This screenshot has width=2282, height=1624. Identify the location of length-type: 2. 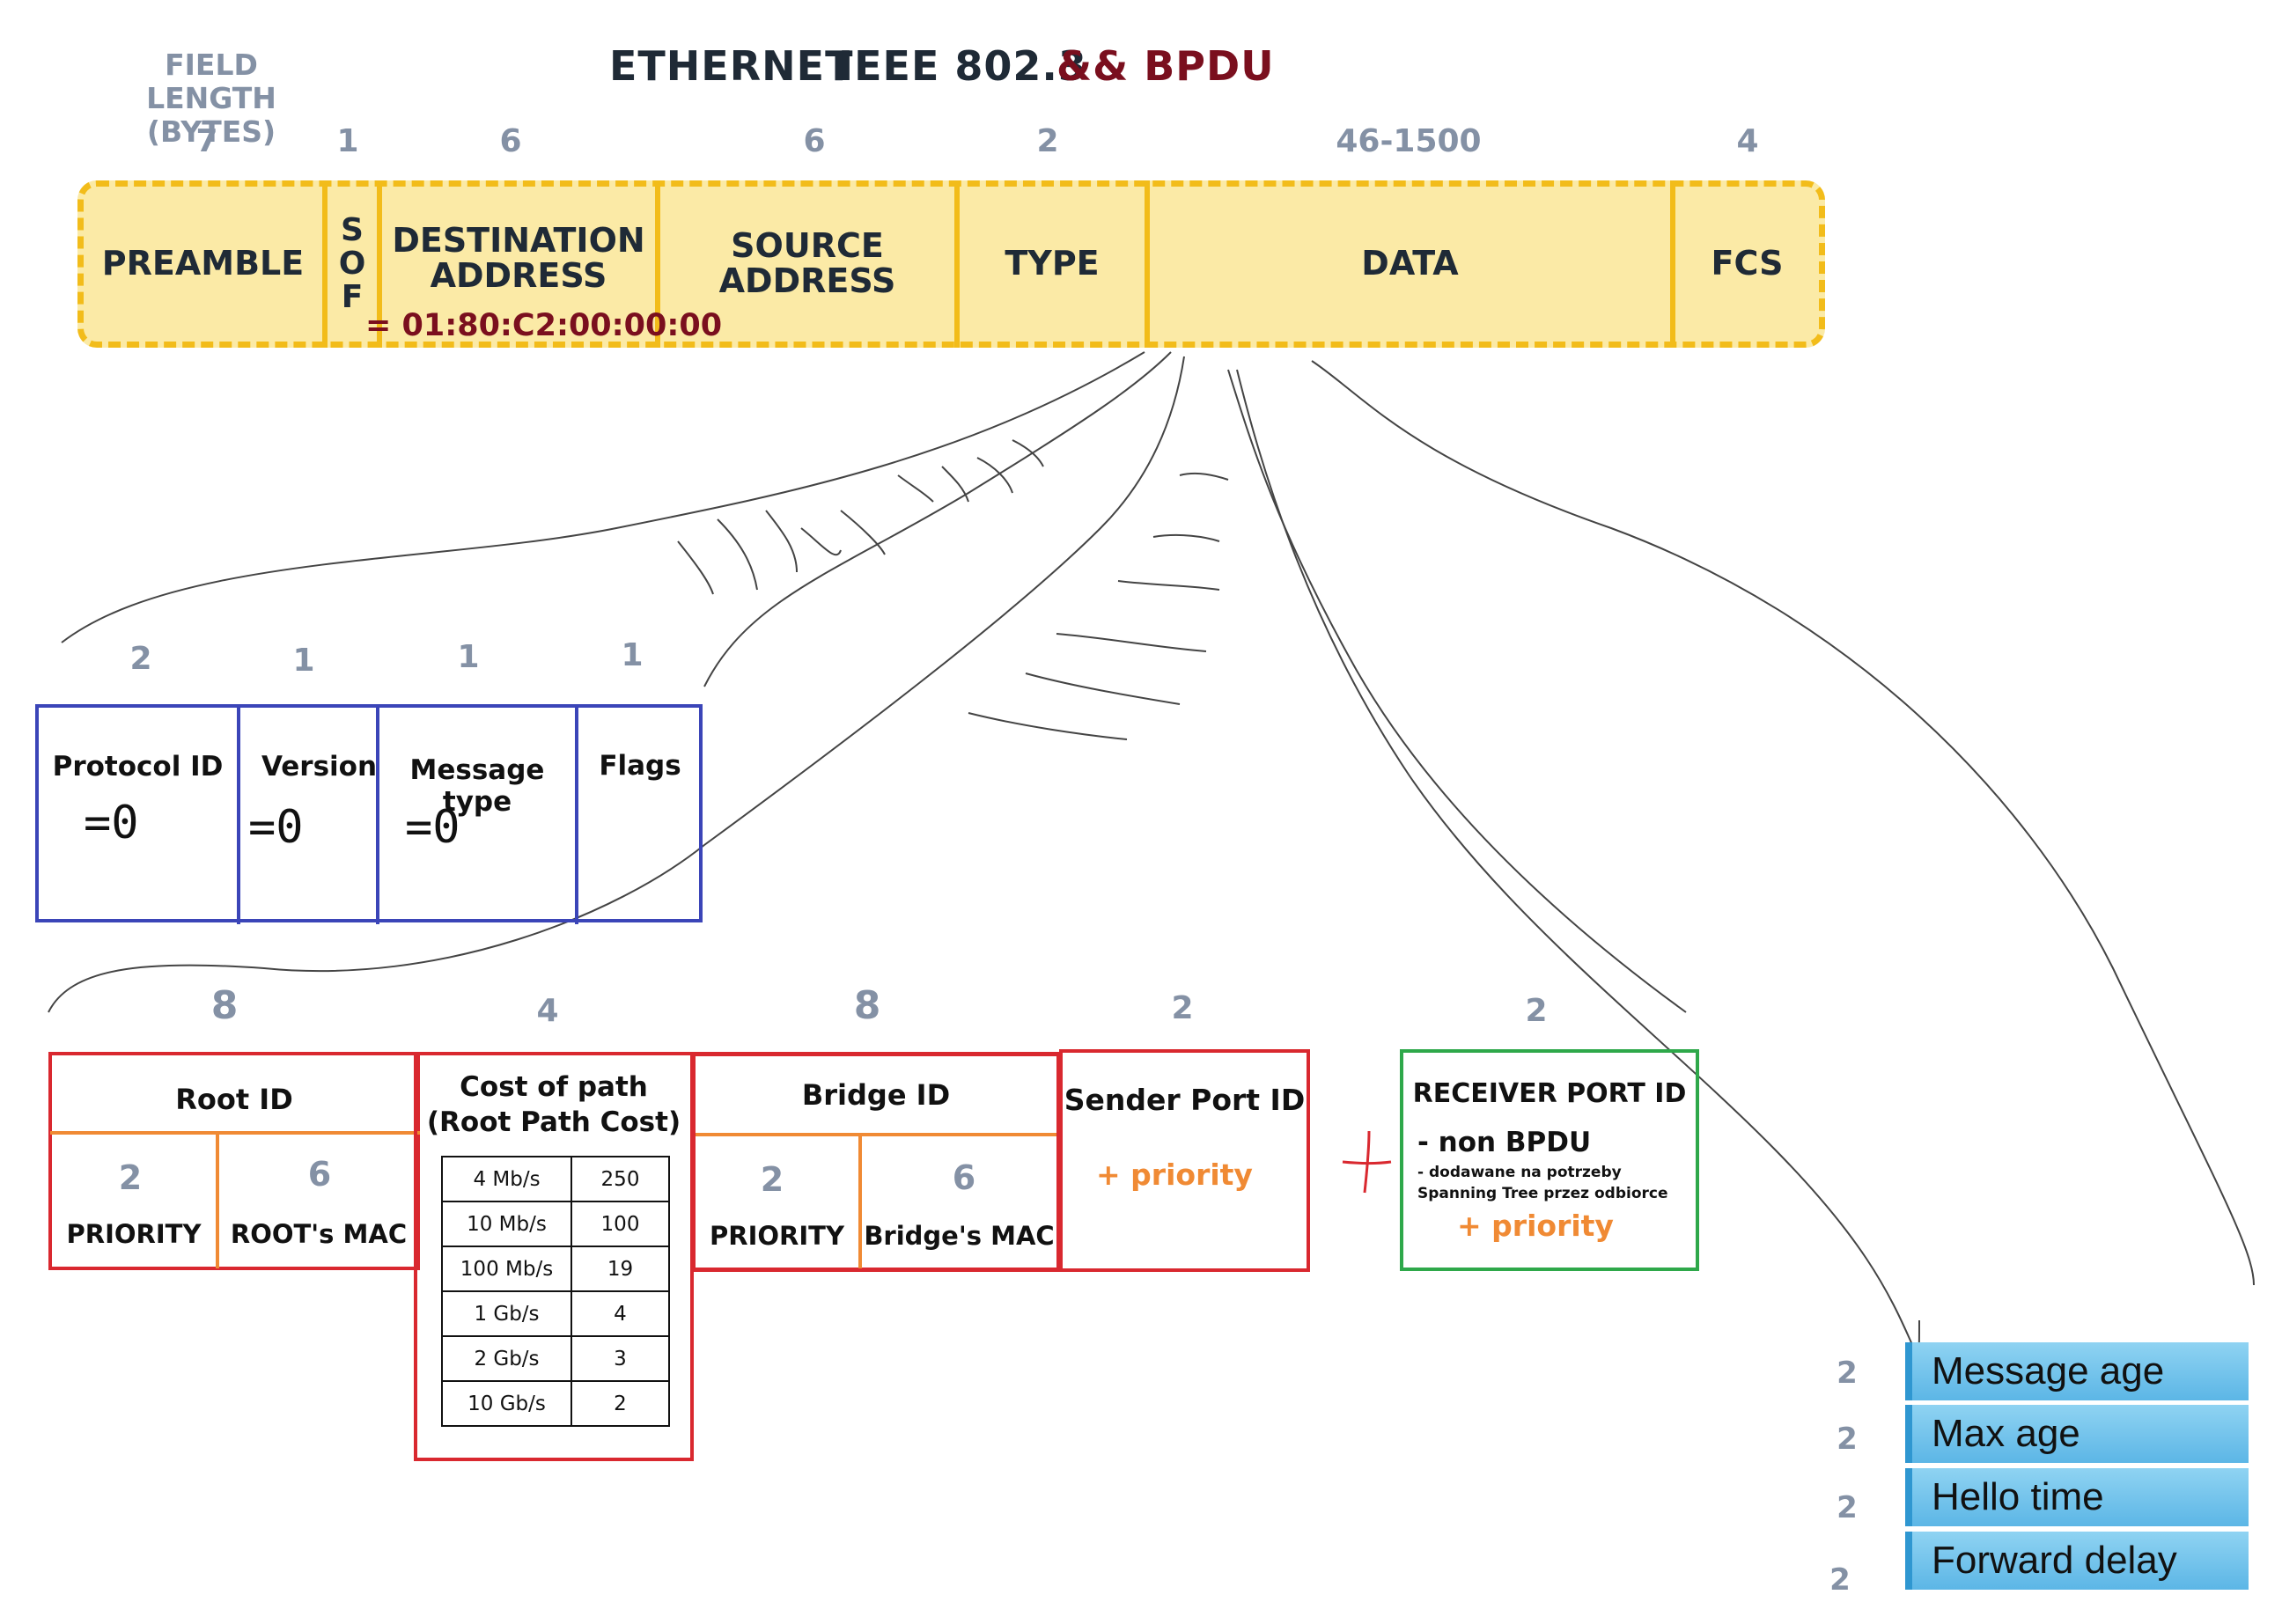
(1047, 141).